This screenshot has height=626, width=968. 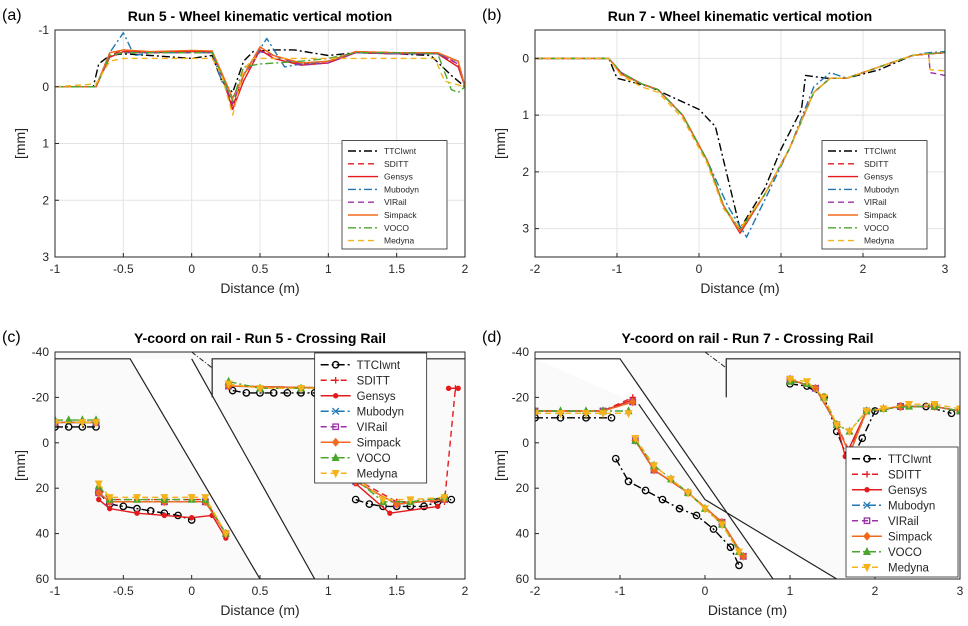 What do you see at coordinates (11, 337) in the screenshot?
I see `panel-label: (c)` at bounding box center [11, 337].